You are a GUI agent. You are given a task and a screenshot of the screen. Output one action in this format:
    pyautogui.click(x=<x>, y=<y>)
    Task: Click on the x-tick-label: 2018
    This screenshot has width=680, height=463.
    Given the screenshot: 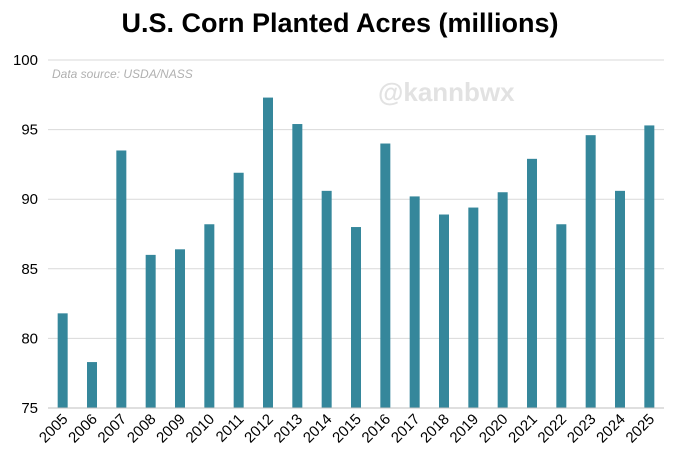 What is the action you would take?
    pyautogui.click(x=435, y=429)
    